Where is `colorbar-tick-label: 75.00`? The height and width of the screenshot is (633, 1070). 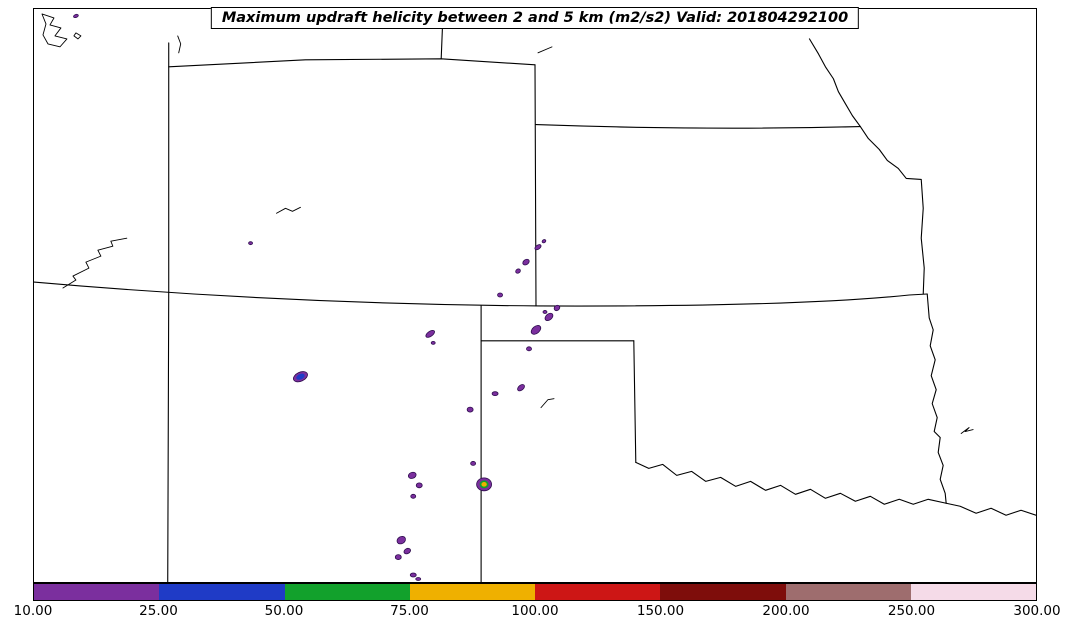 colorbar-tick-label: 75.00 is located at coordinates (409, 611).